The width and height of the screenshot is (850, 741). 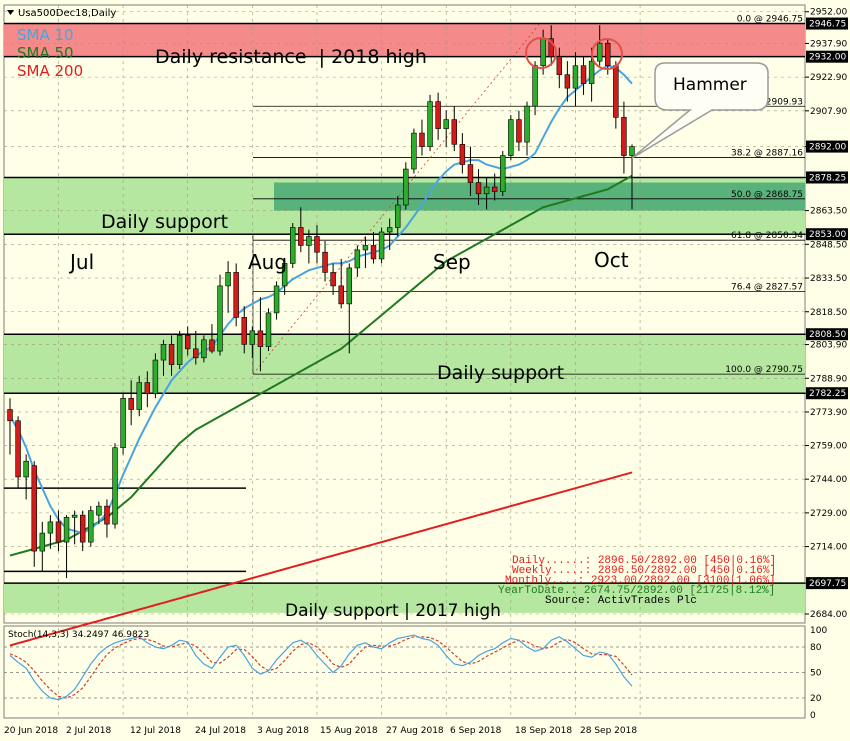 I want to click on price-tick-label: 2833.50, so click(x=828, y=279).